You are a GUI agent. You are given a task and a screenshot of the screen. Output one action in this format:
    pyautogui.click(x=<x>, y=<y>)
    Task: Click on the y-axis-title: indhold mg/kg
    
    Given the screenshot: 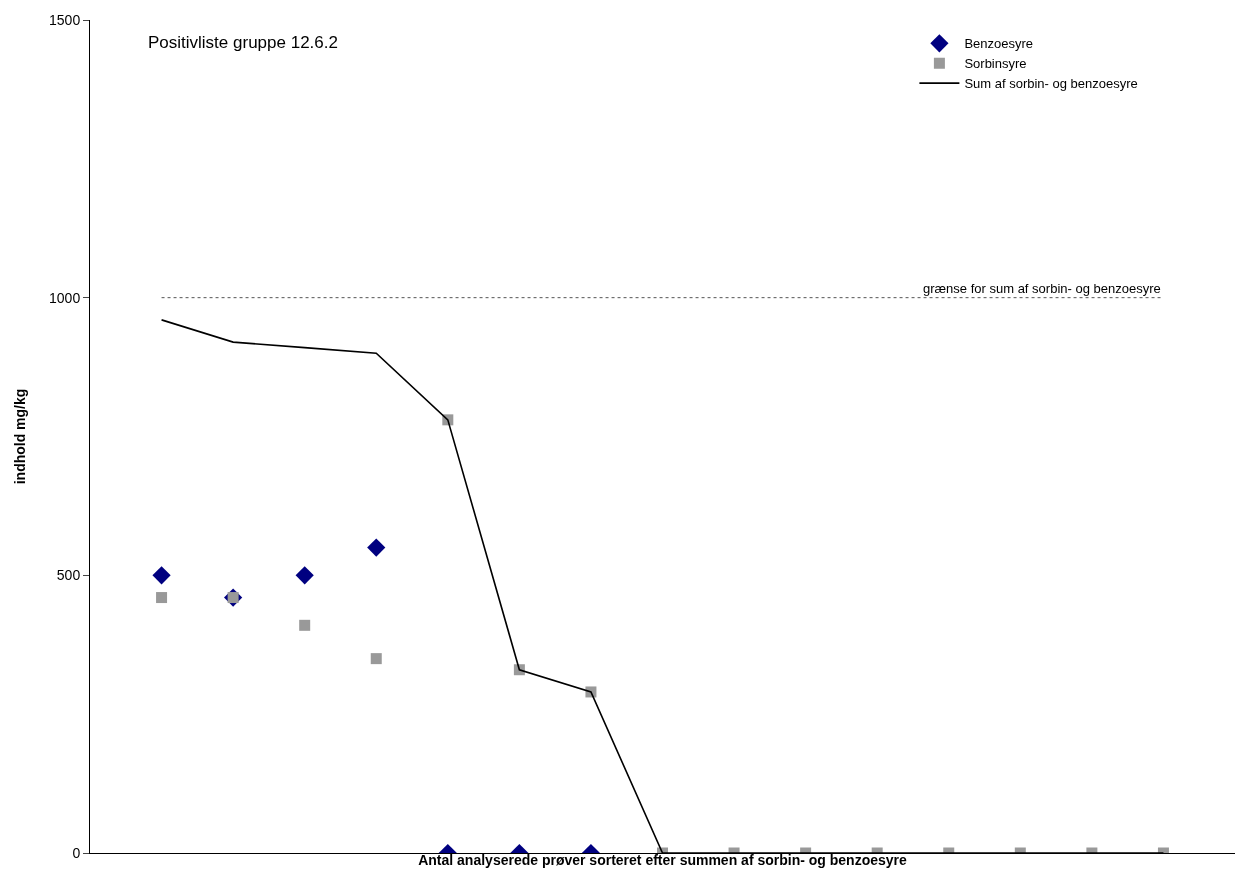 What is the action you would take?
    pyautogui.click(x=19, y=436)
    